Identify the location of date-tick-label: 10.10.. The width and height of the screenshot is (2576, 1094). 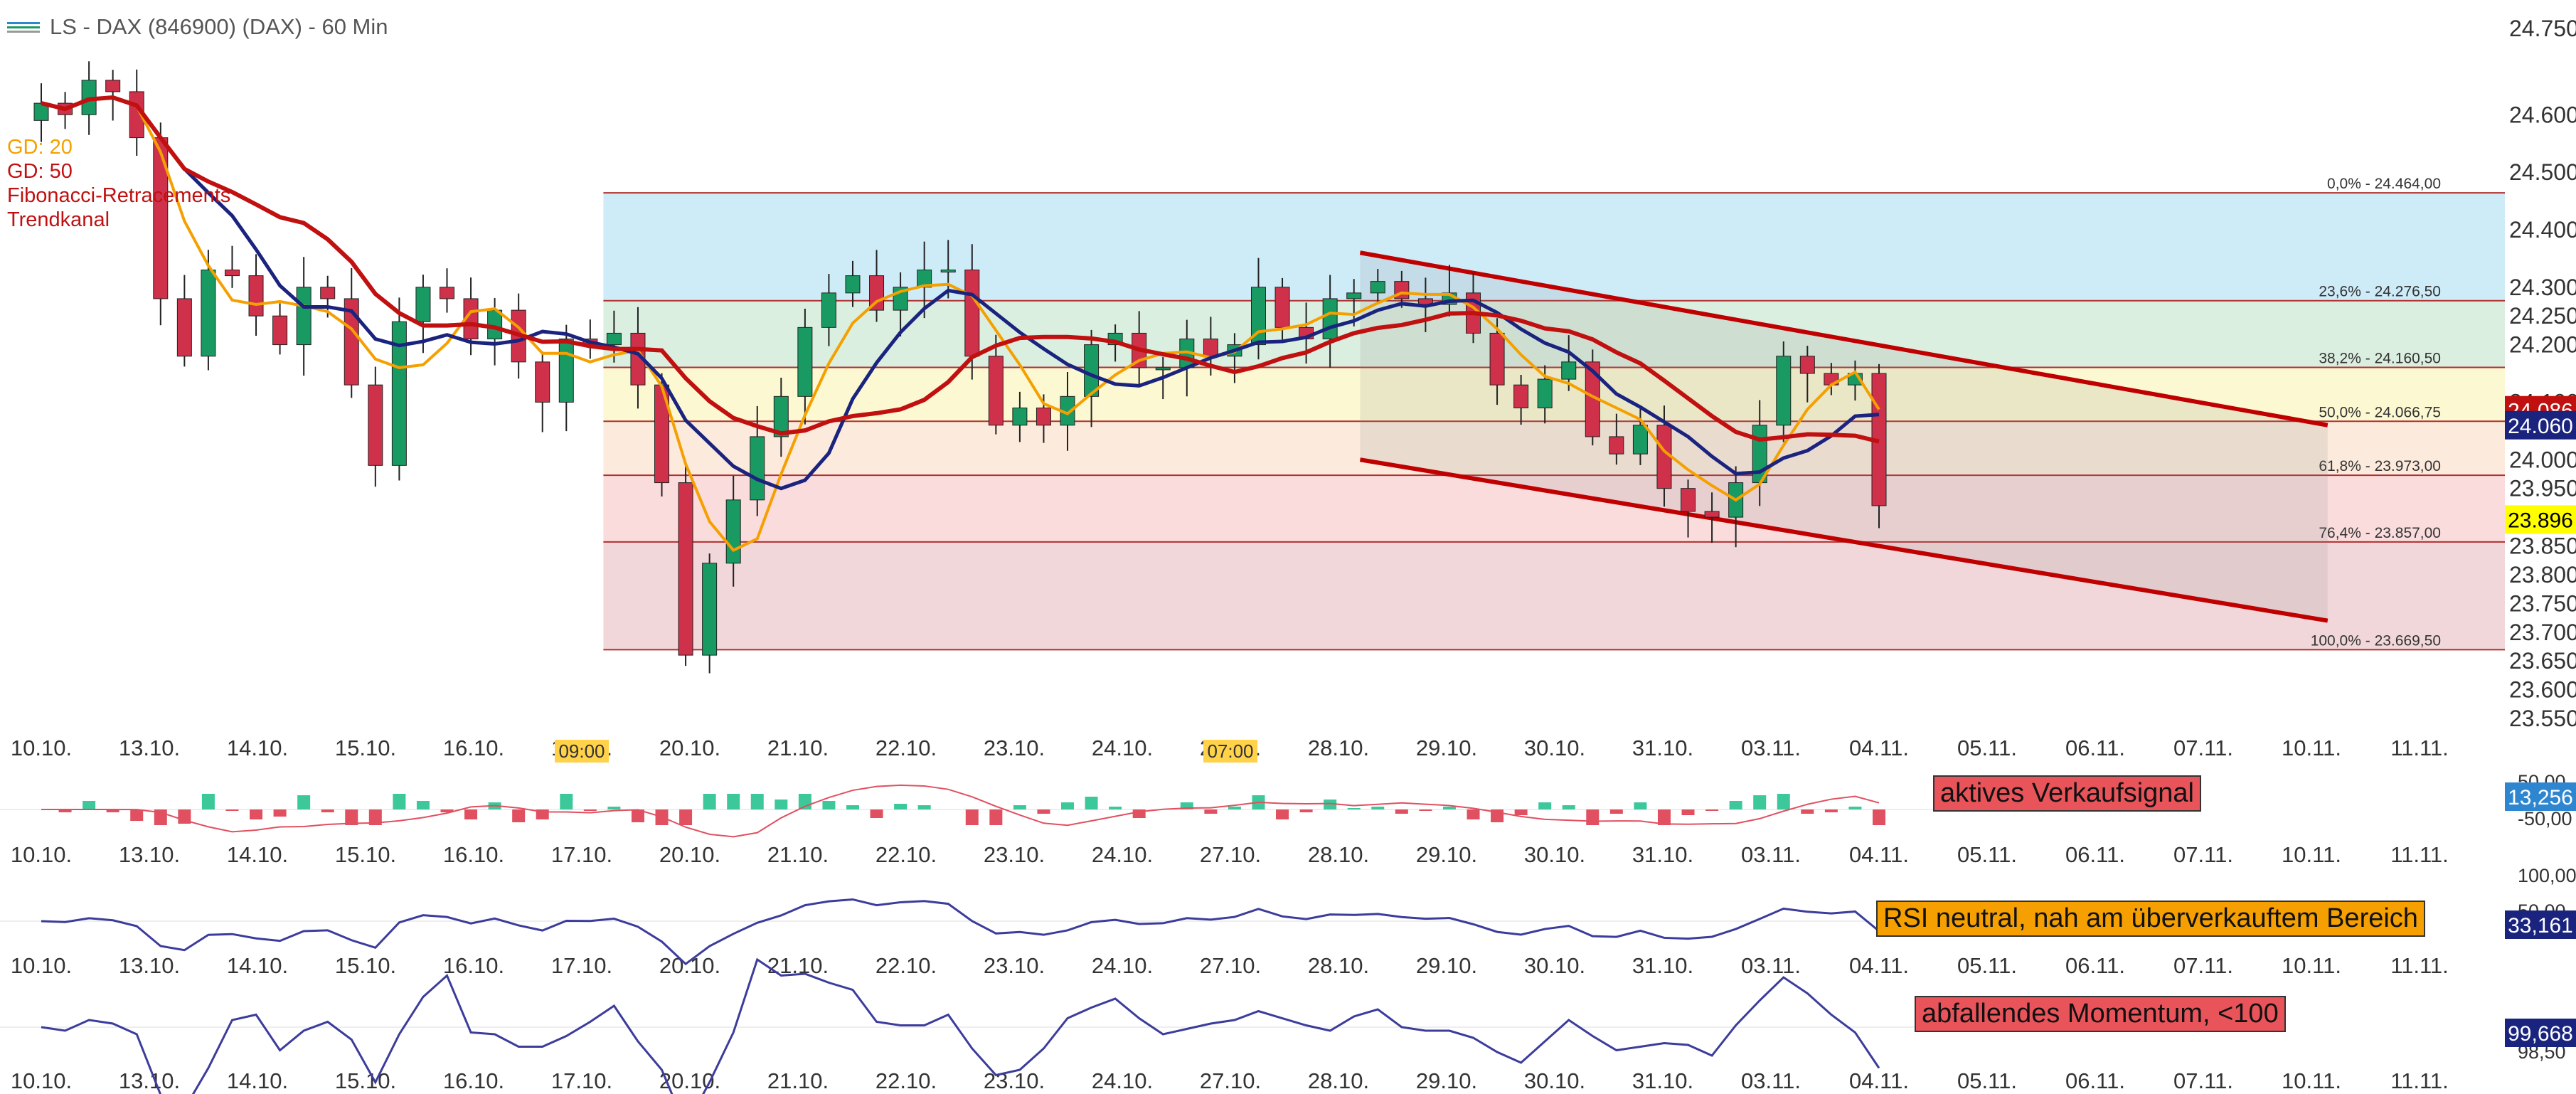
(41, 854).